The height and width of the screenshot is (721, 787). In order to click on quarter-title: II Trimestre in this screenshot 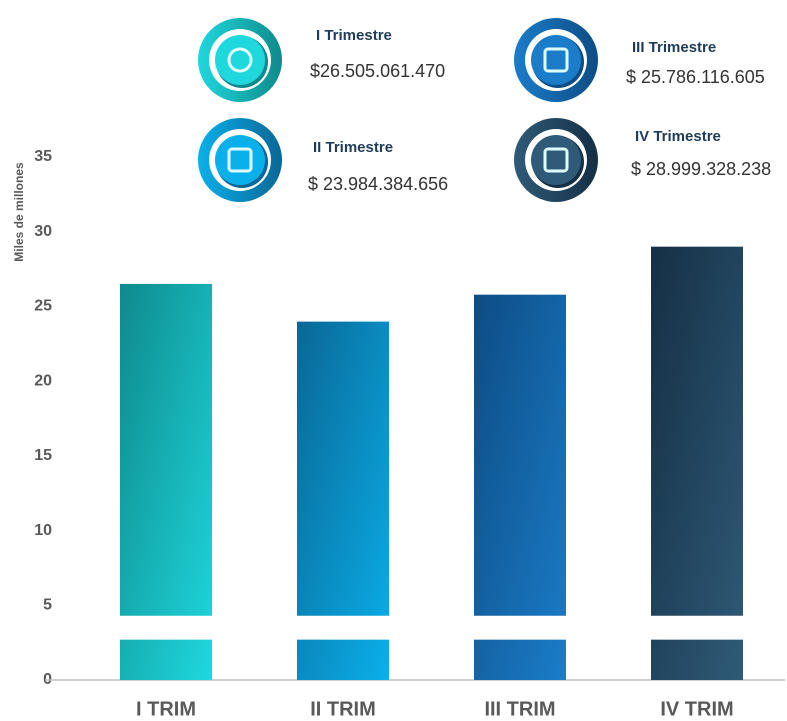, I will do `click(353, 147)`.